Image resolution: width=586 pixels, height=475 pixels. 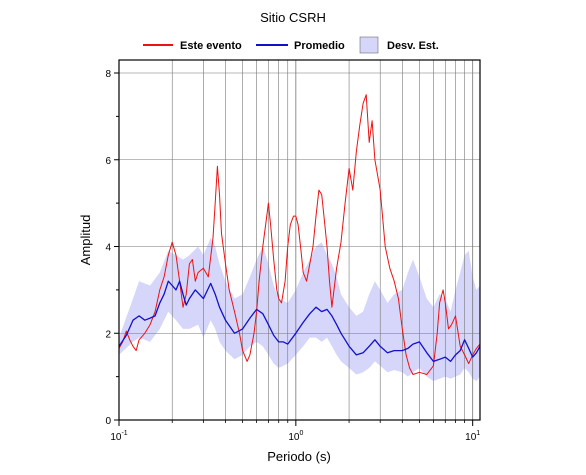 I want to click on y-tick-label: 4, so click(x=108, y=248).